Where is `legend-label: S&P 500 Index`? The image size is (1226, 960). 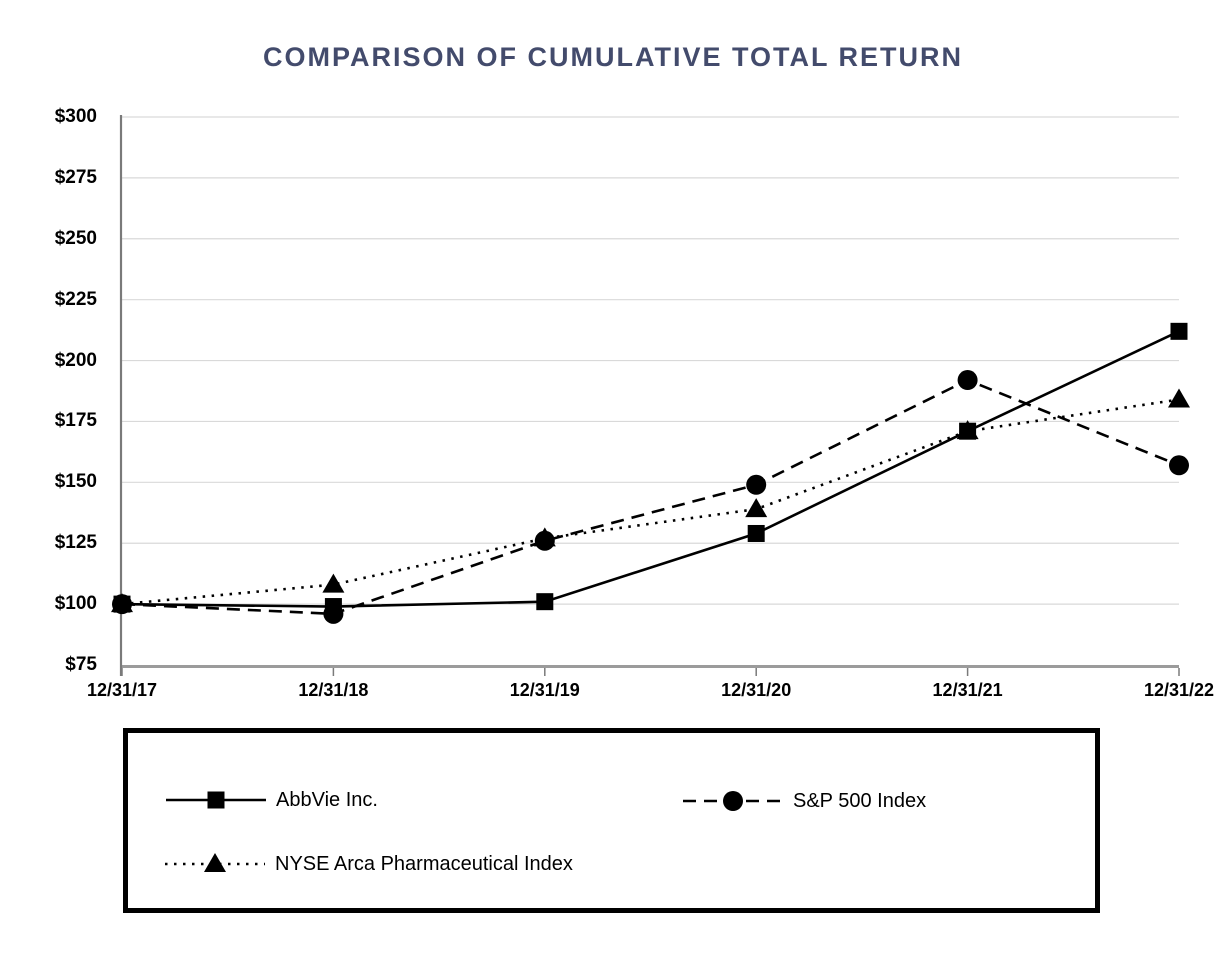 legend-label: S&P 500 Index is located at coordinates (860, 800).